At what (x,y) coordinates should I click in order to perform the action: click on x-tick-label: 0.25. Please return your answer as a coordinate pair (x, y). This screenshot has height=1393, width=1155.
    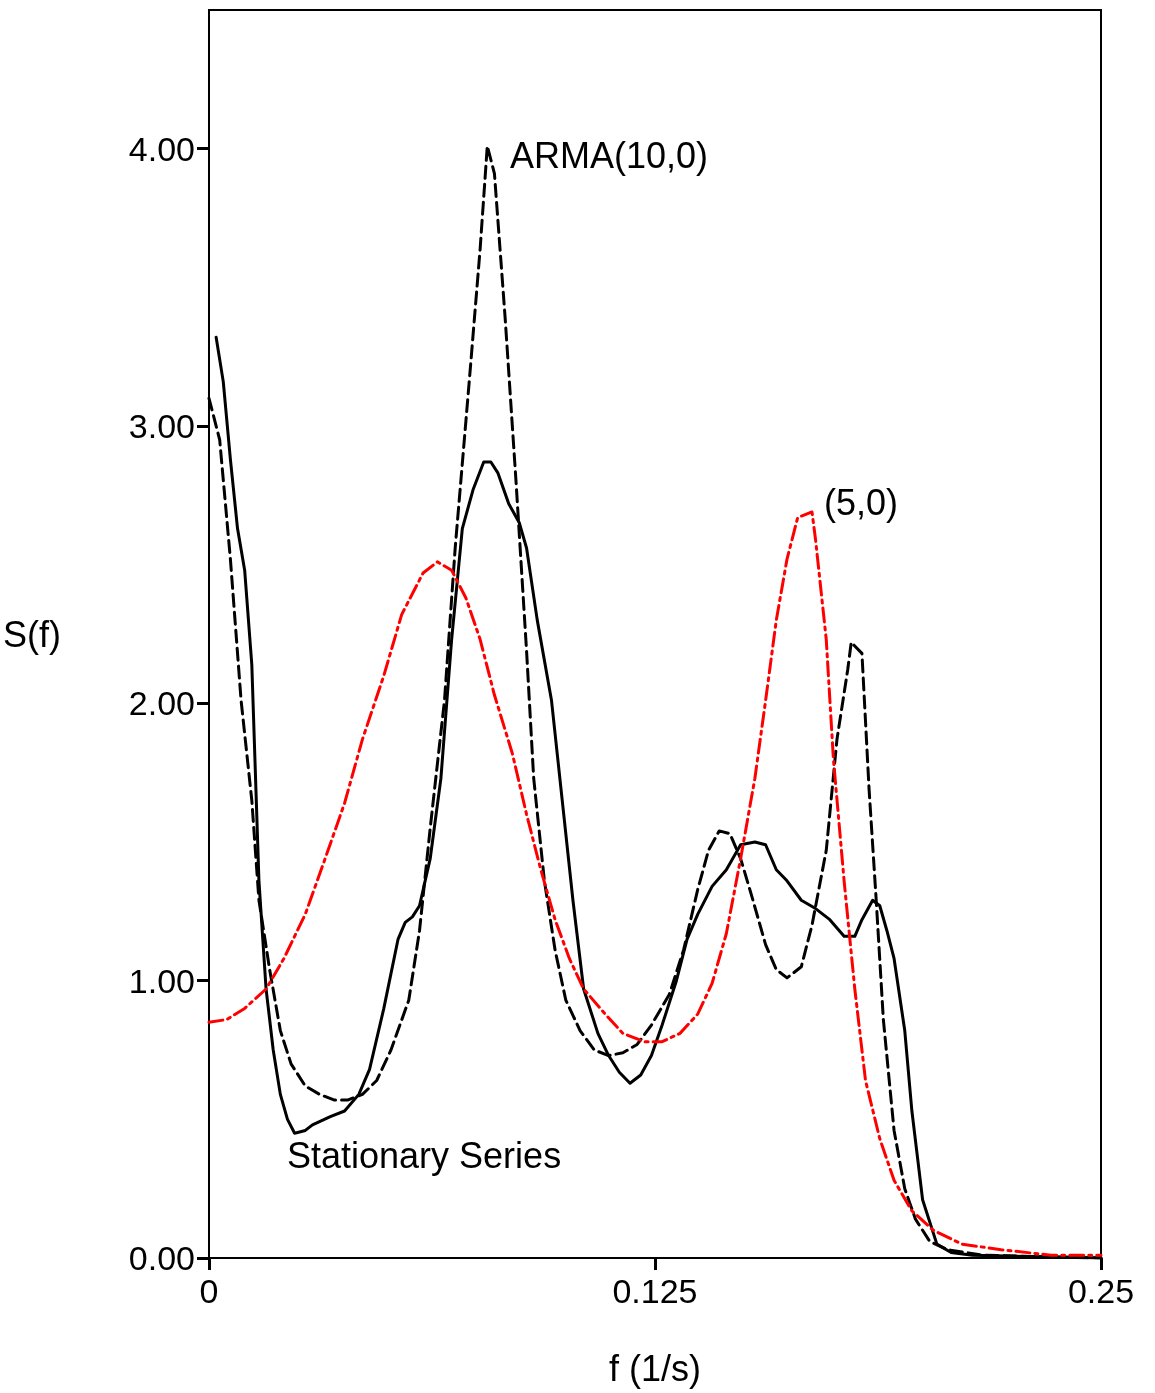
    Looking at the image, I should click on (1101, 1291).